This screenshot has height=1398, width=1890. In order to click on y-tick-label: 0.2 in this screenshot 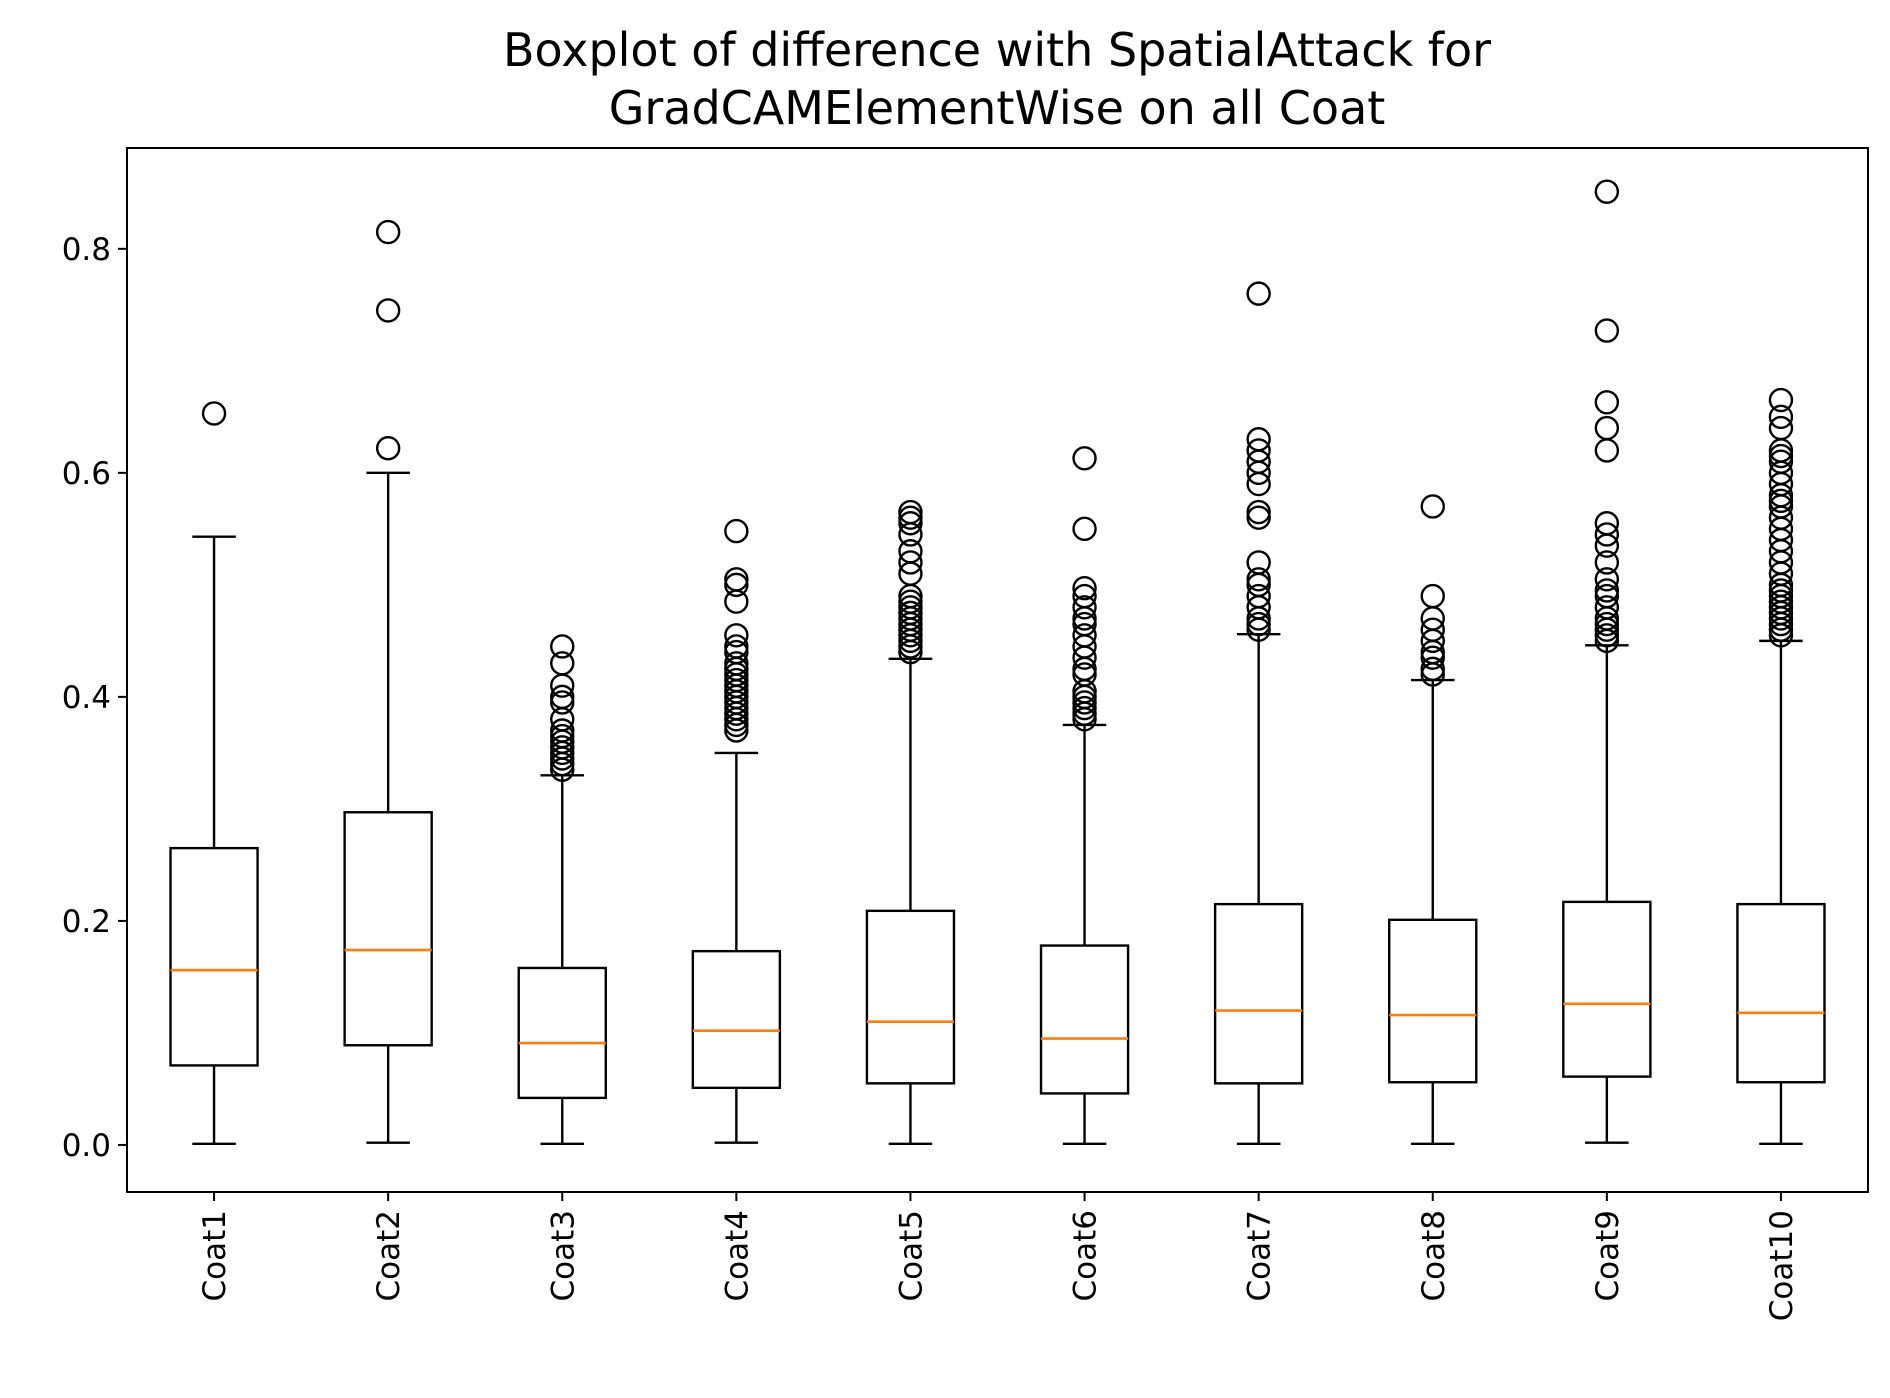, I will do `click(86, 922)`.